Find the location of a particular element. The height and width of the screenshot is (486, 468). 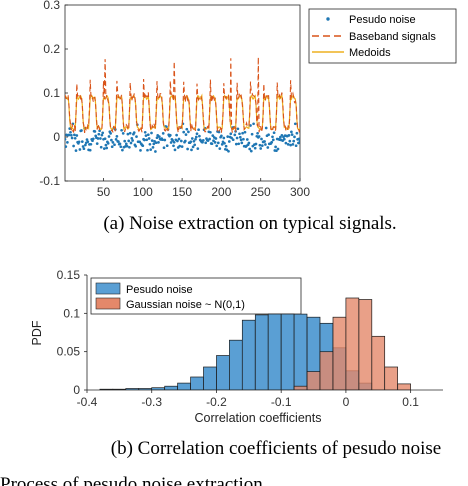

baseband-signals-line is located at coordinates (182, 96).